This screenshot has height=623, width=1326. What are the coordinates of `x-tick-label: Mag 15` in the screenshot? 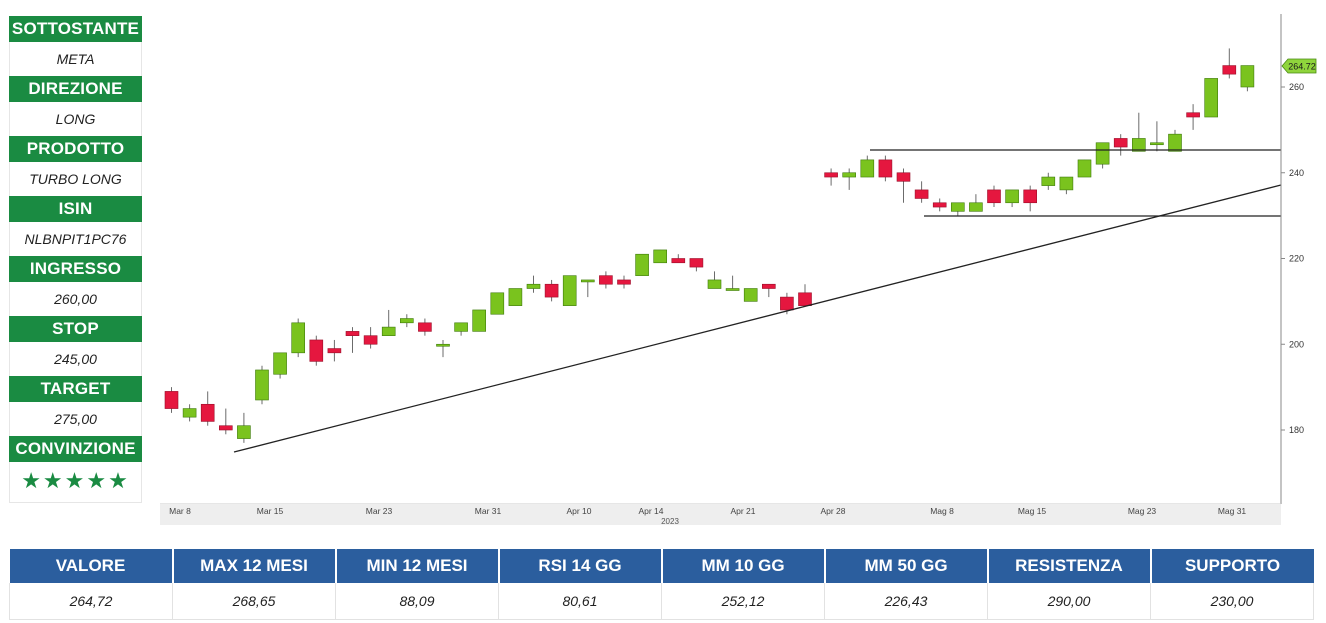 It's located at (1032, 511).